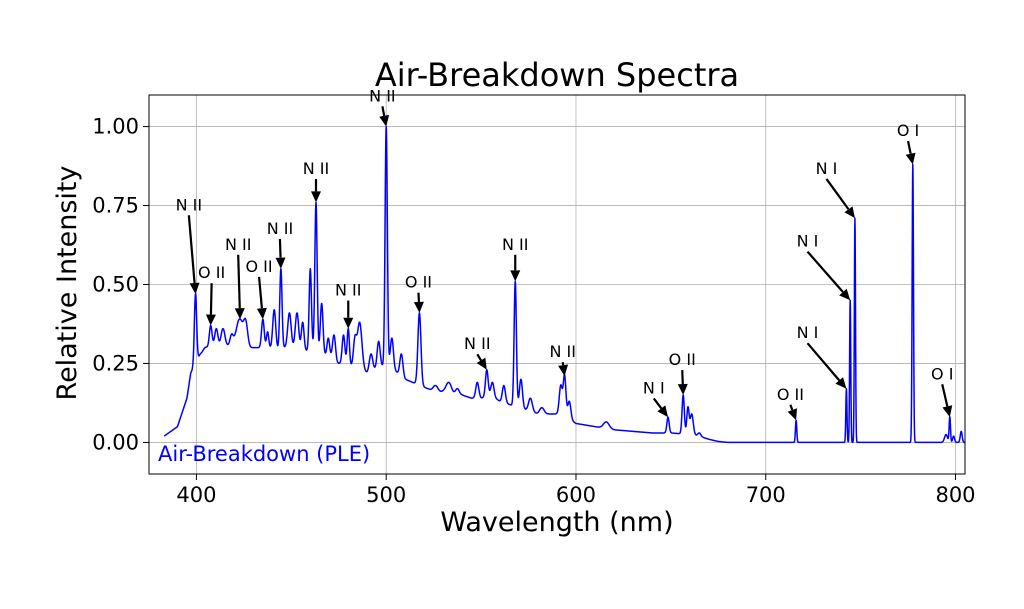  What do you see at coordinates (264, 454) in the screenshot?
I see `legend-label: Air-Breakdown (PLE)` at bounding box center [264, 454].